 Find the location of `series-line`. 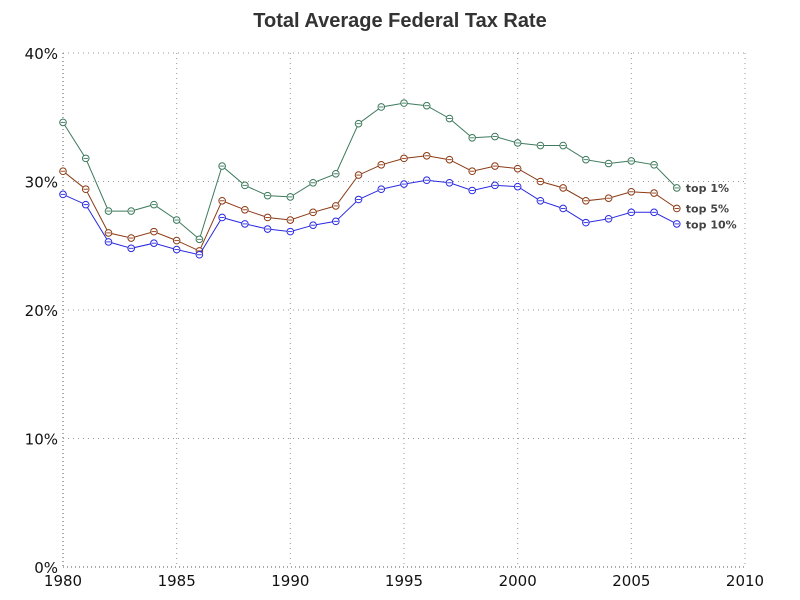

series-line is located at coordinates (370, 217).